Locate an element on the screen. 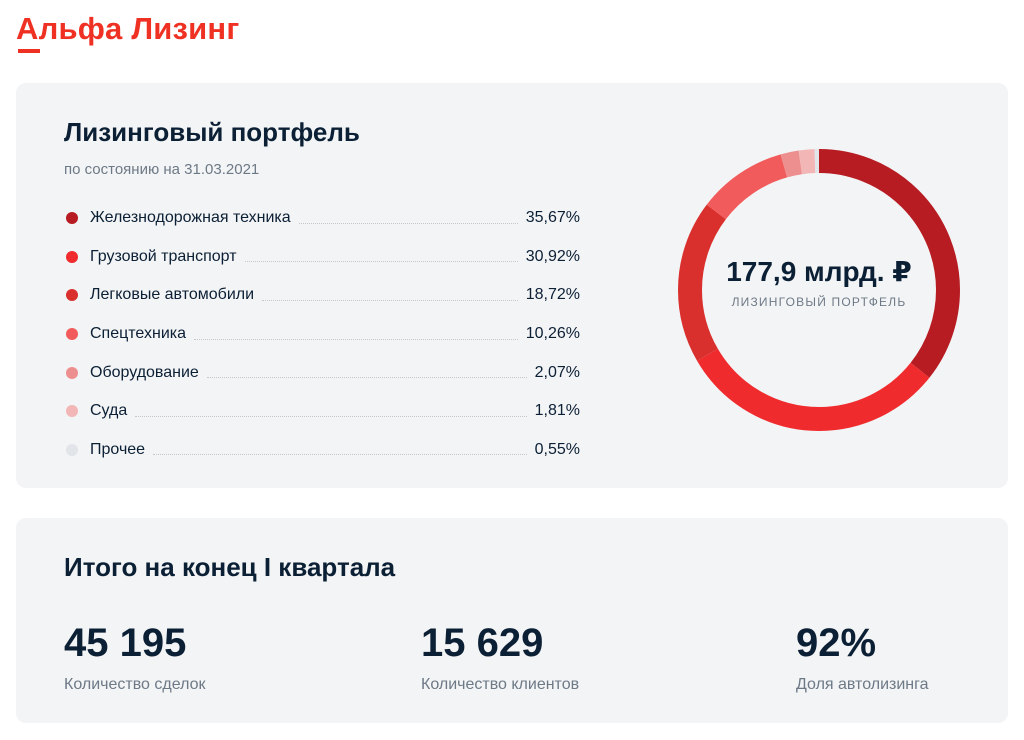 This screenshot has width=1024, height=740. legend-item: Прочее 0,55% is located at coordinates (323, 450).